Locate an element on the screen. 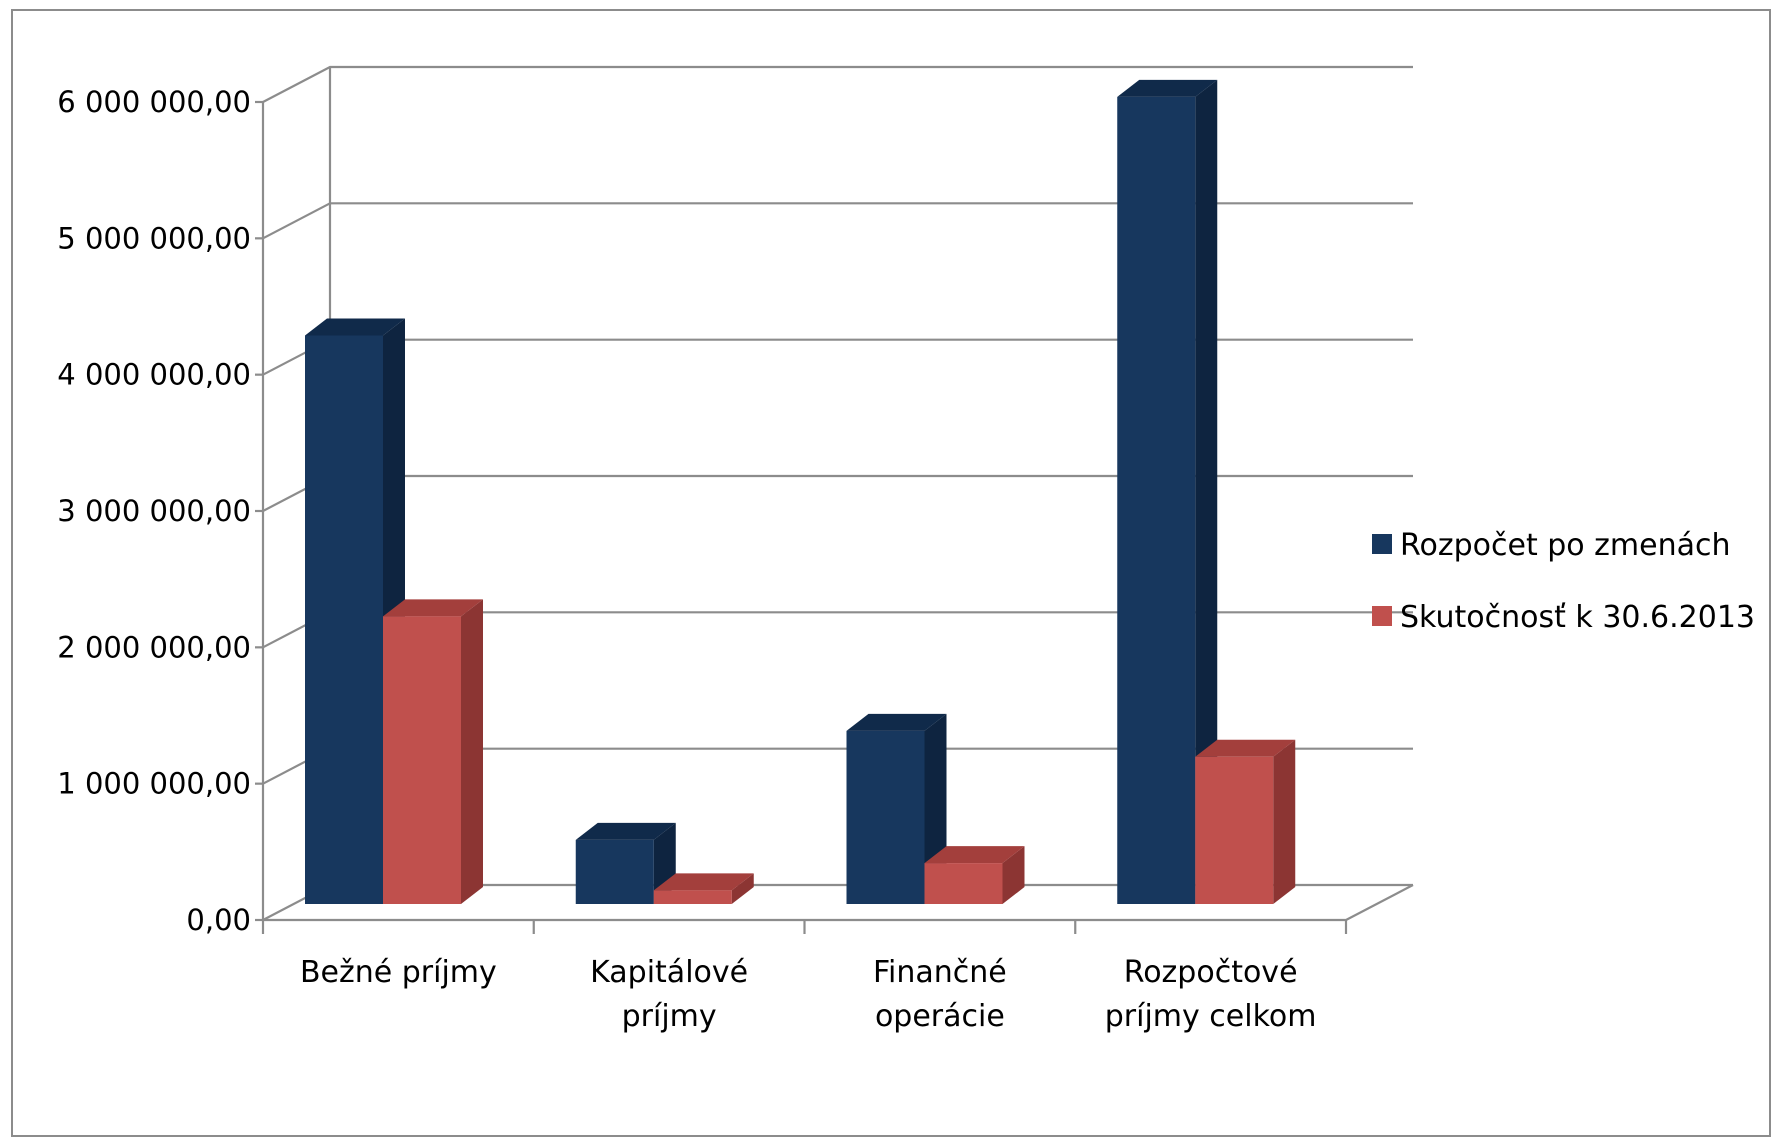  x-category-label-1: Kapitálové príjmy is located at coordinates (669, 994).